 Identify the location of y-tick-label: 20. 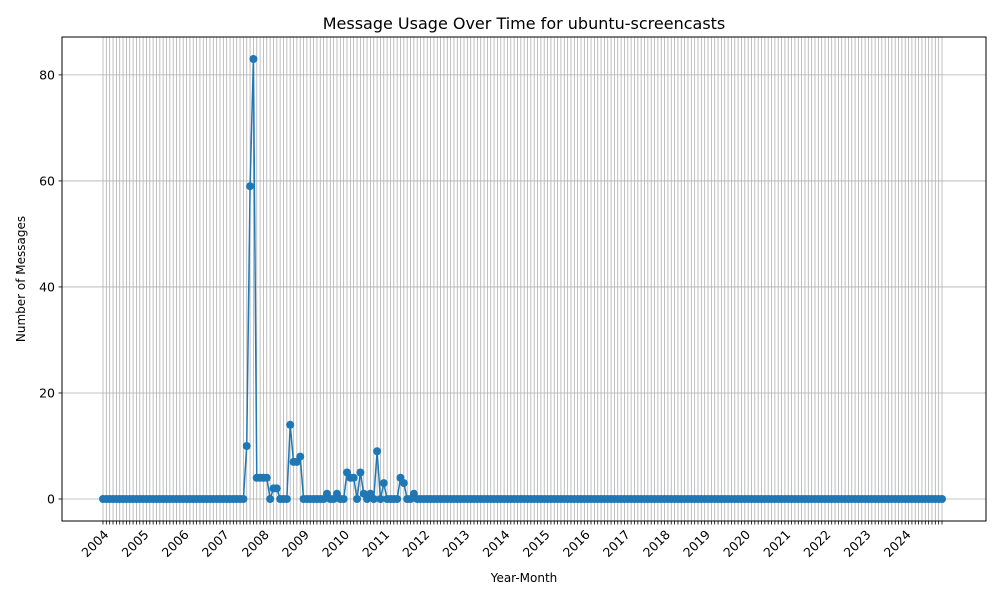
(47, 392).